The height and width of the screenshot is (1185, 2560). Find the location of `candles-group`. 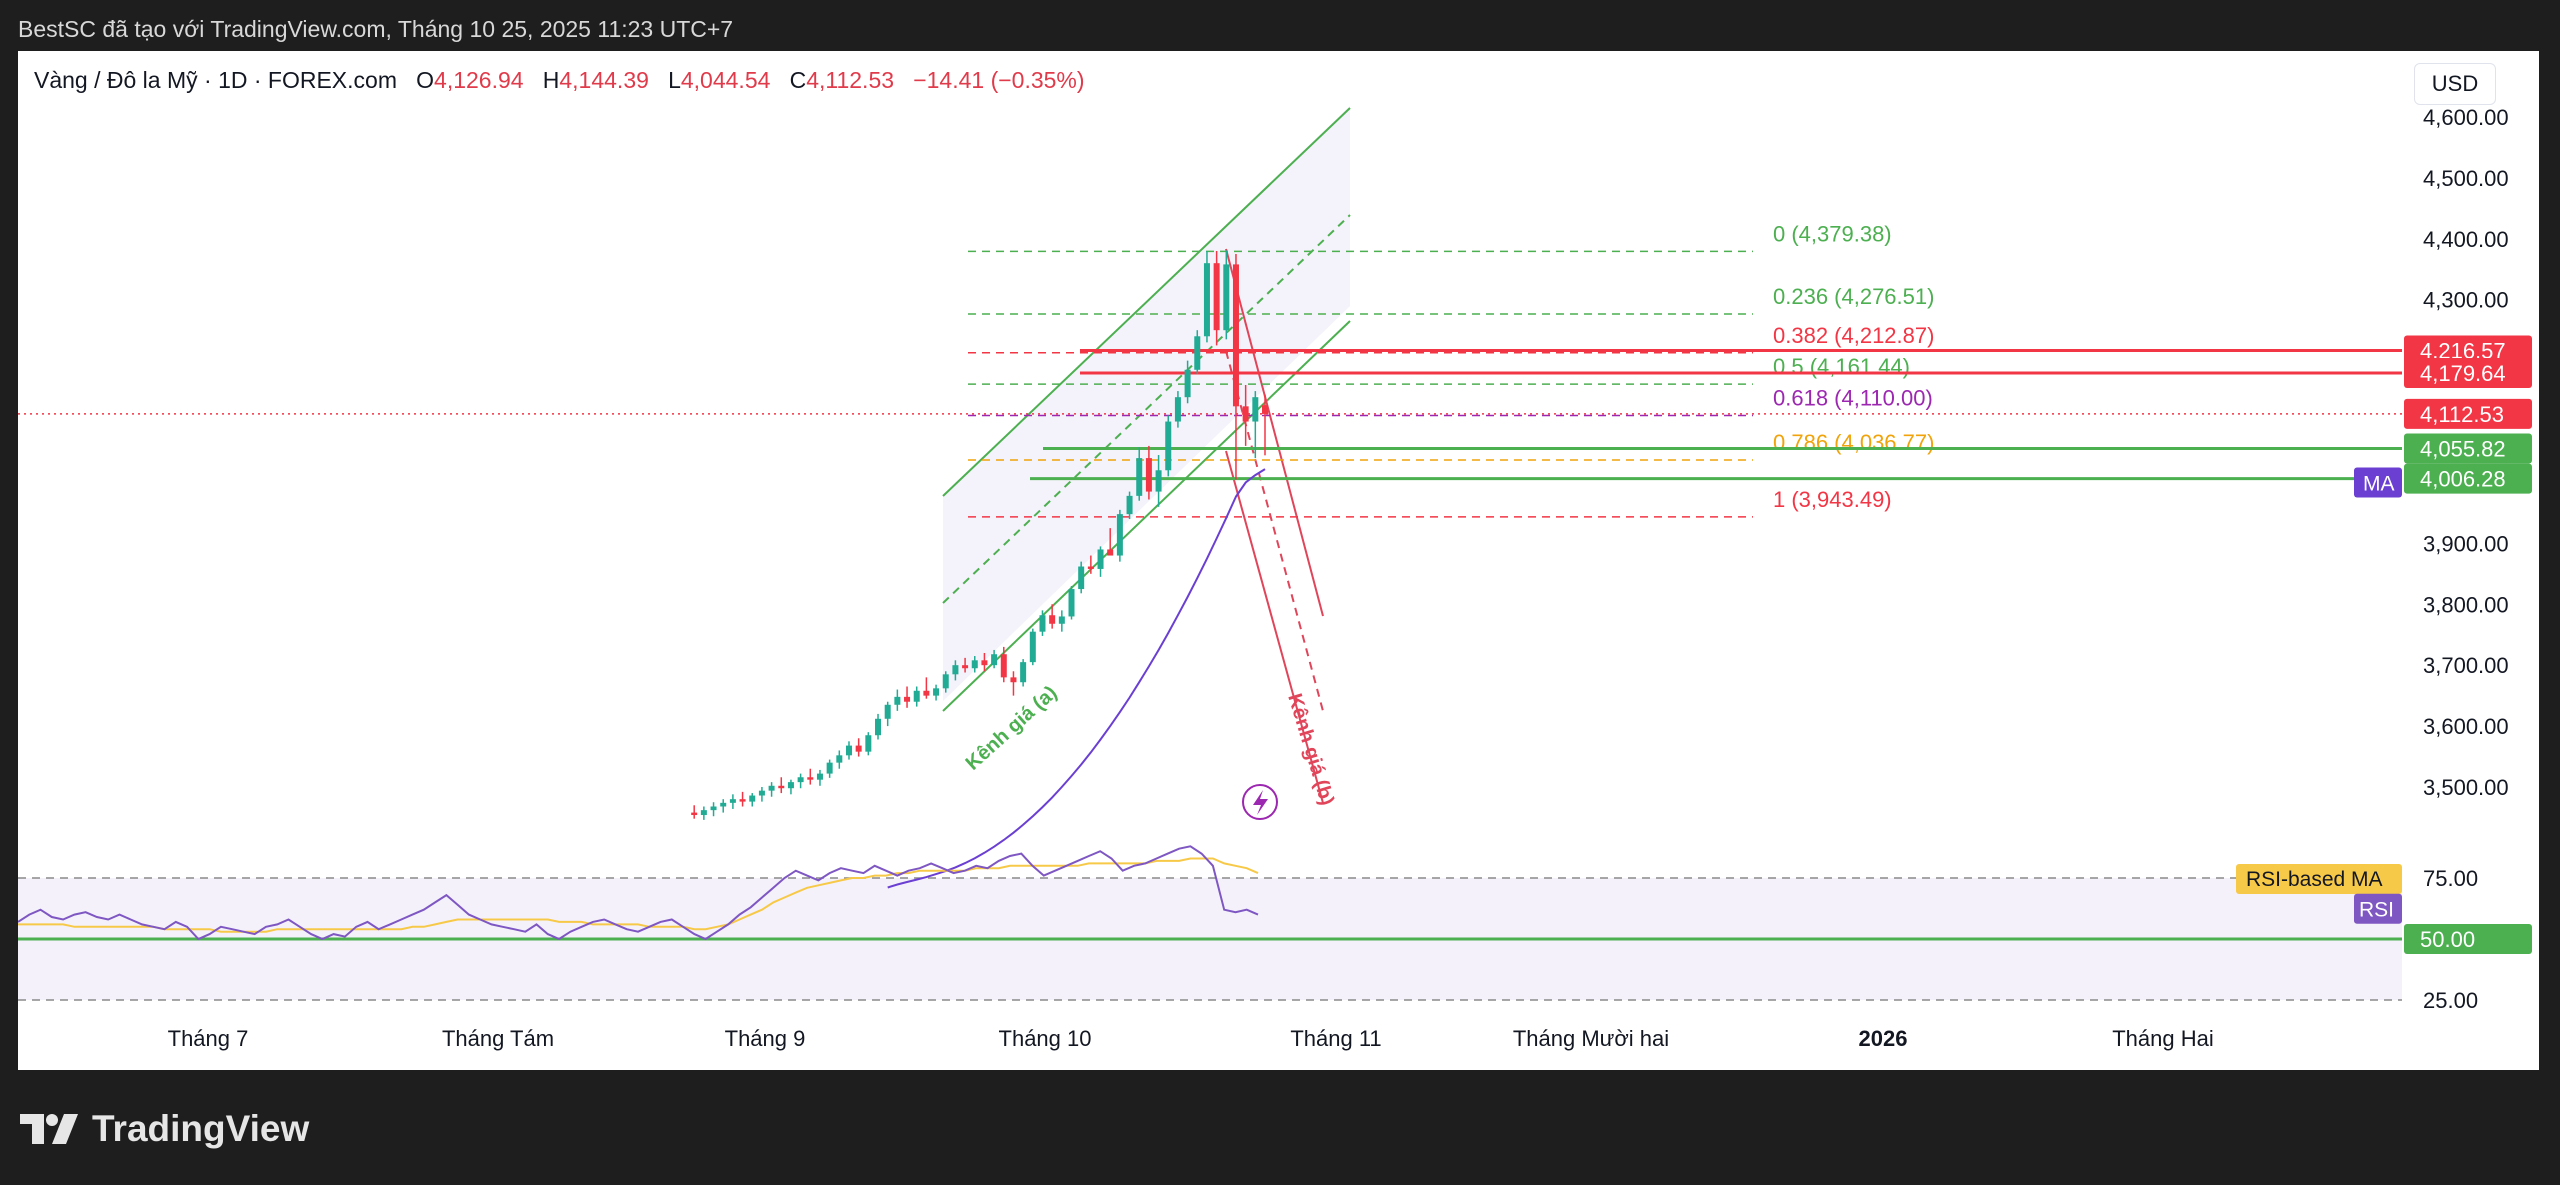

candles-group is located at coordinates (979, 535).